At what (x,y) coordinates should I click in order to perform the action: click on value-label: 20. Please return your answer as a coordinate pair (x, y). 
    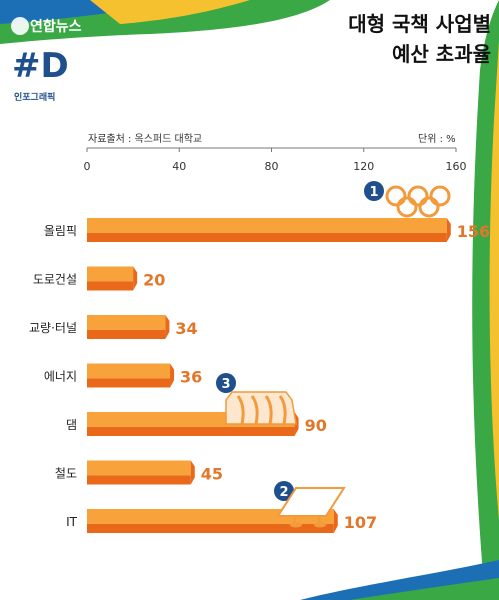
    Looking at the image, I should click on (154, 280).